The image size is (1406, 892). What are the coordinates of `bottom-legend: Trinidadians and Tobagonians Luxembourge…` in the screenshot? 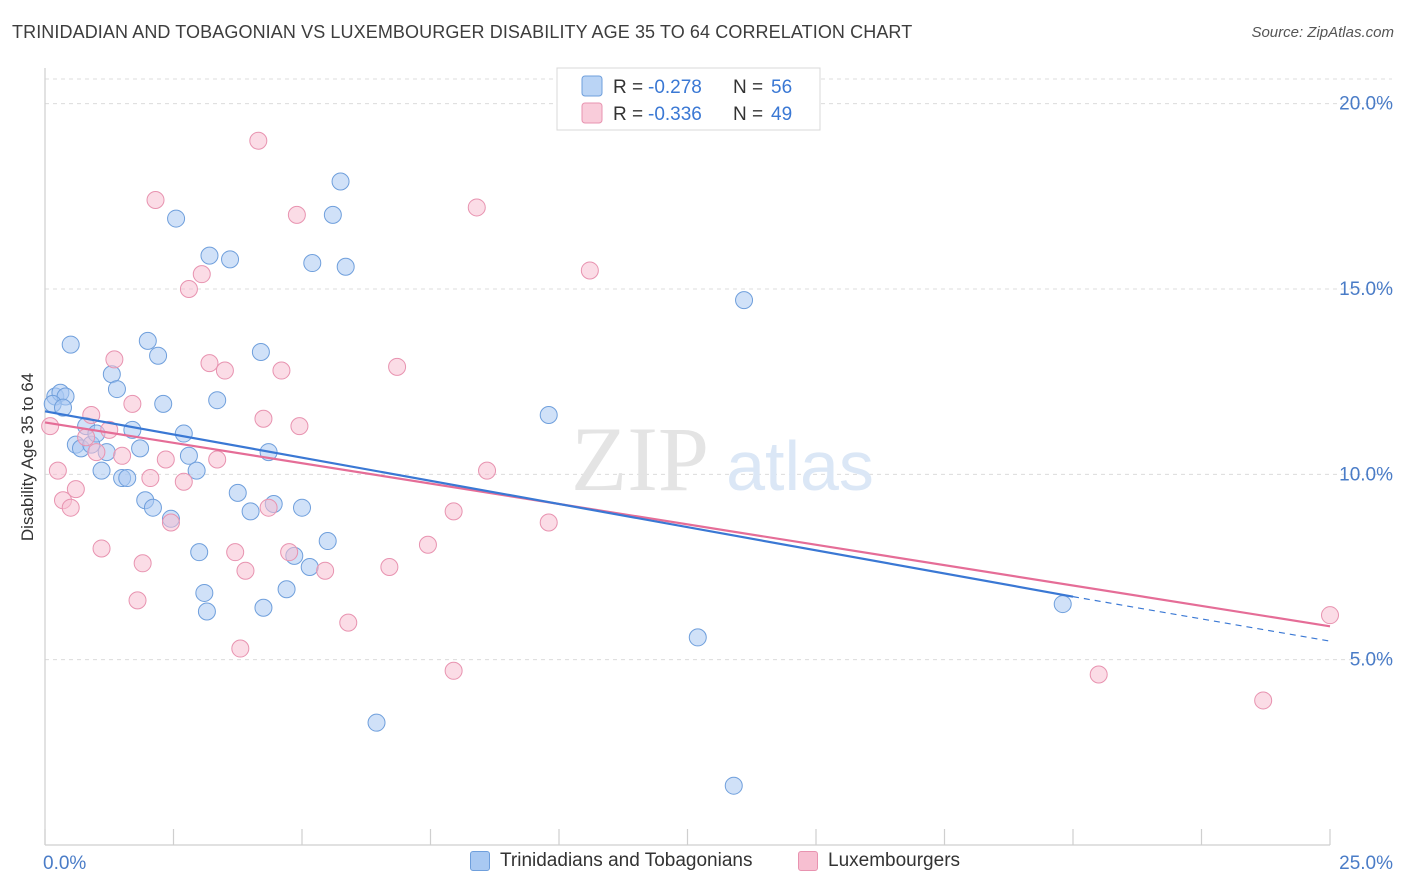 It's located at (703, 864).